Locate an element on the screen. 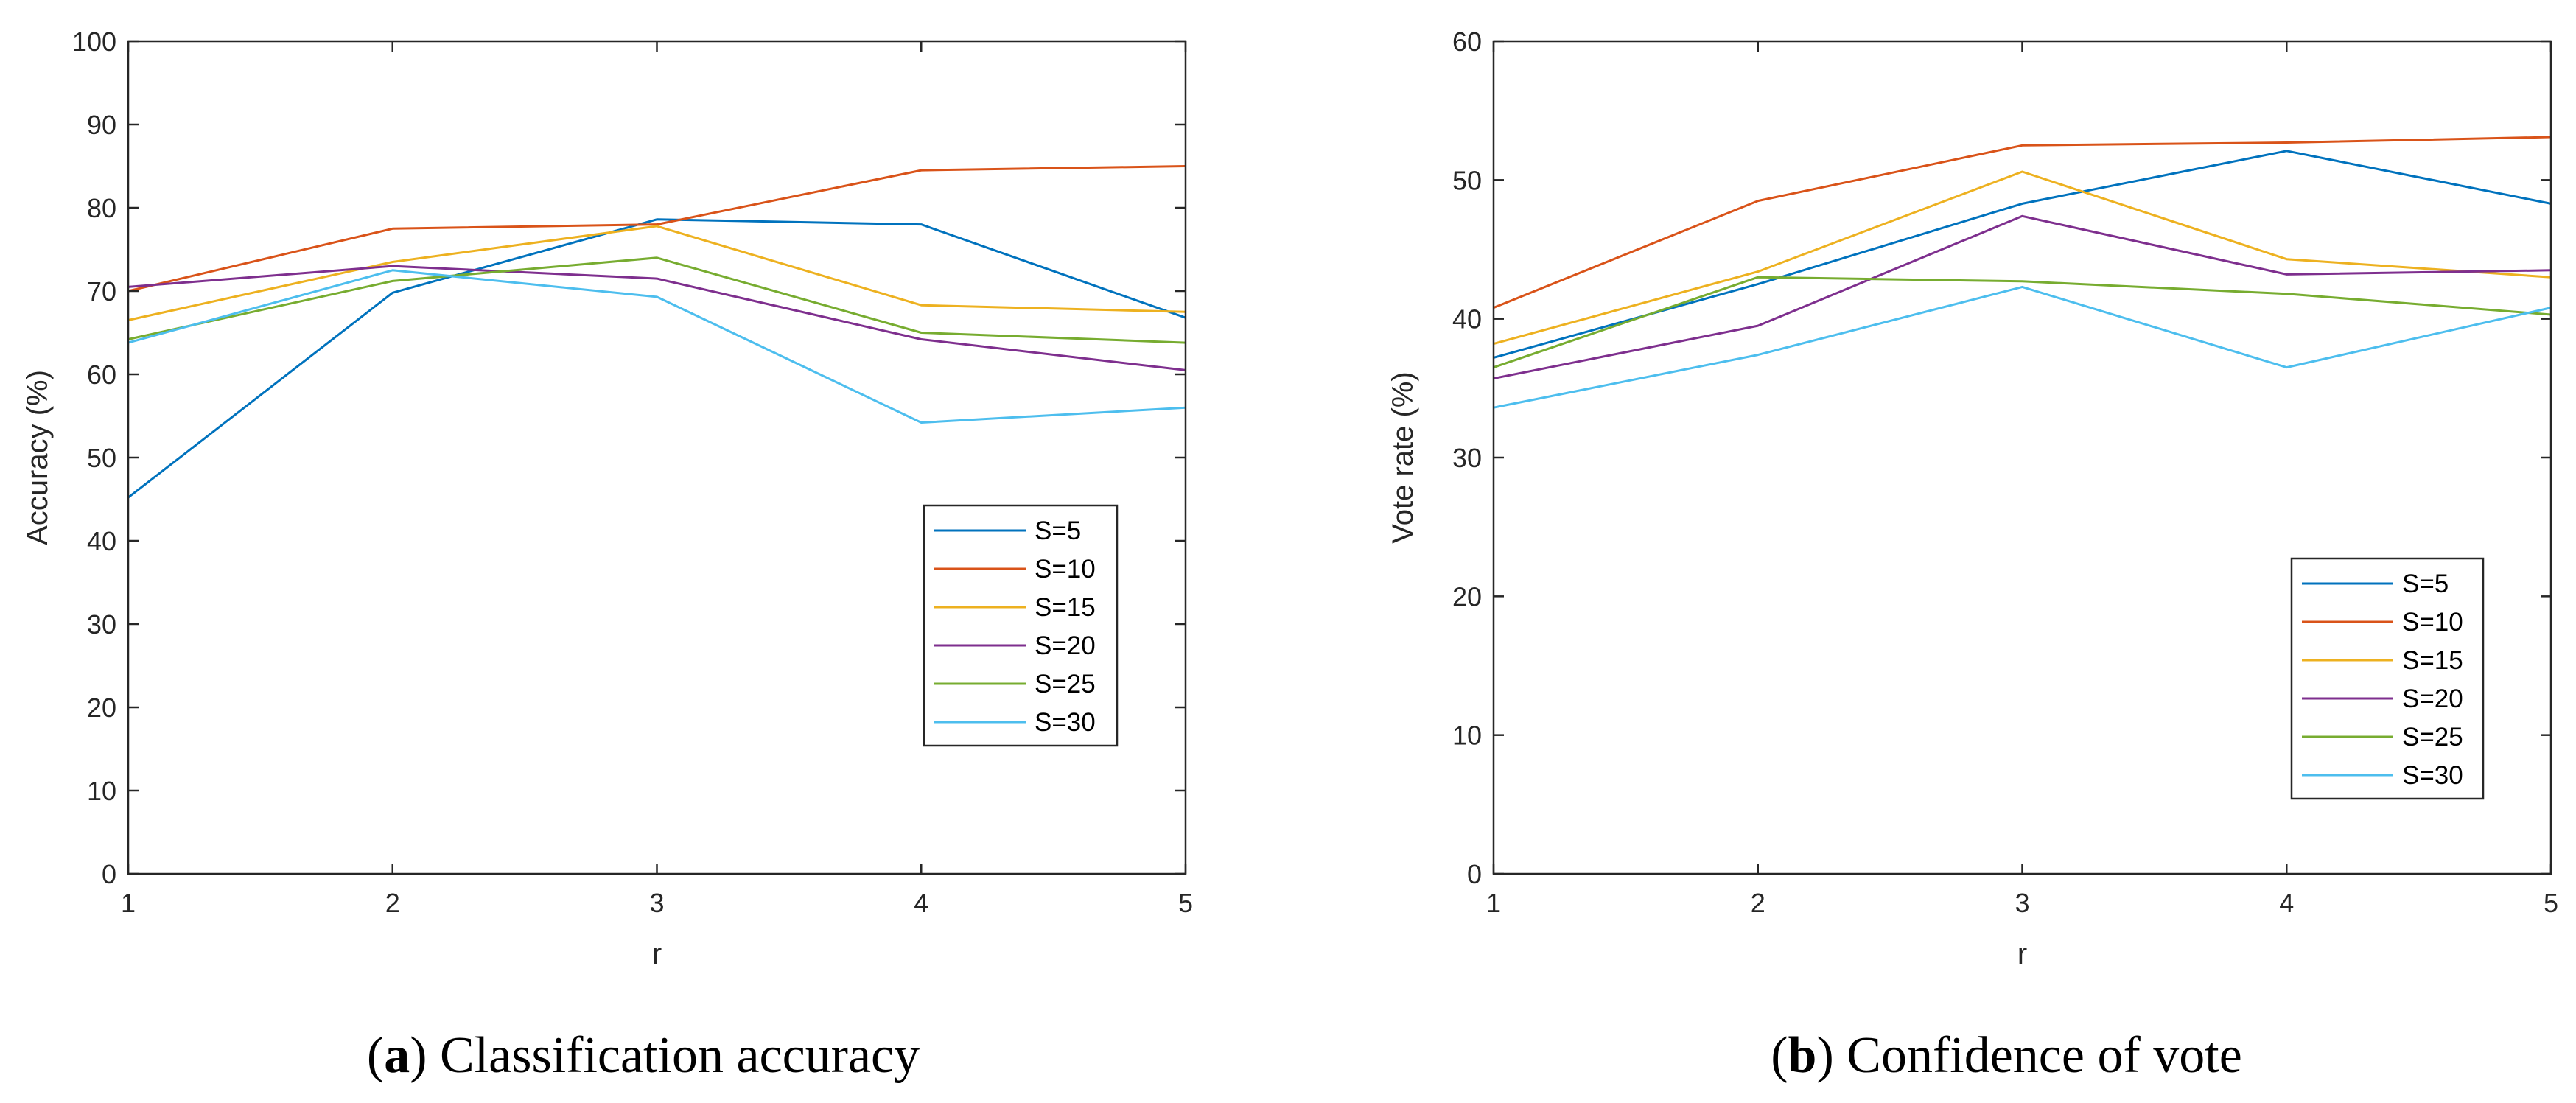 The width and height of the screenshot is (2576, 1103). y-tick-label: 70 is located at coordinates (101, 292).